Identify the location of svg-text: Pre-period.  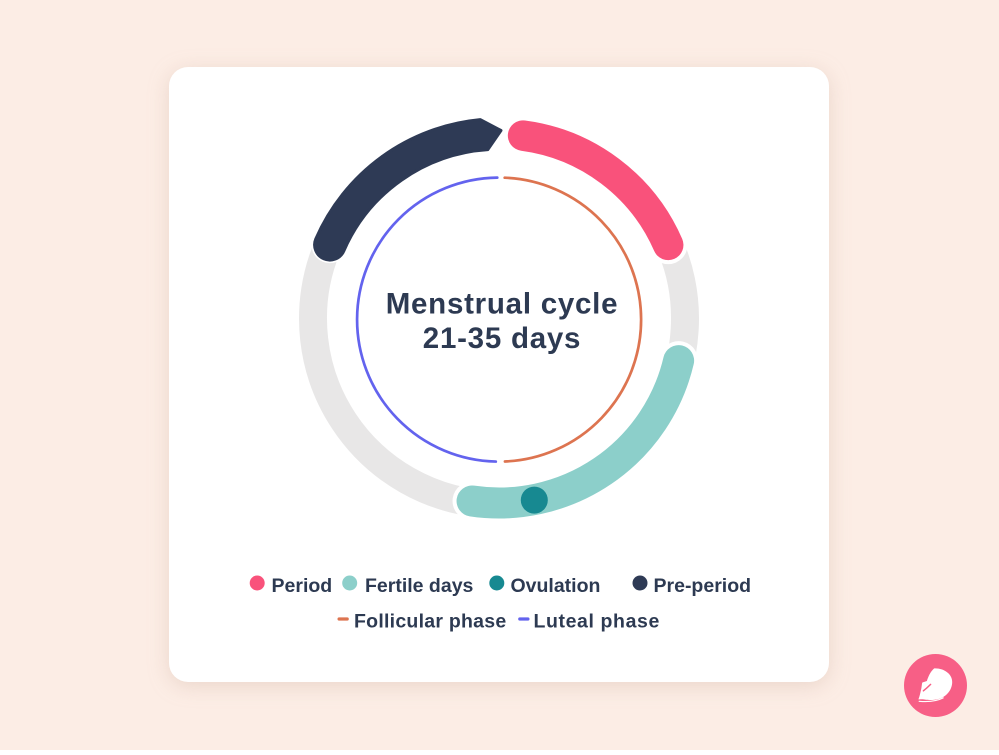
(703, 586).